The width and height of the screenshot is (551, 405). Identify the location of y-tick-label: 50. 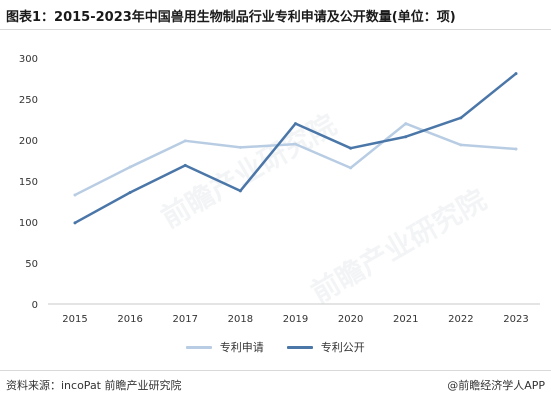
(31, 264).